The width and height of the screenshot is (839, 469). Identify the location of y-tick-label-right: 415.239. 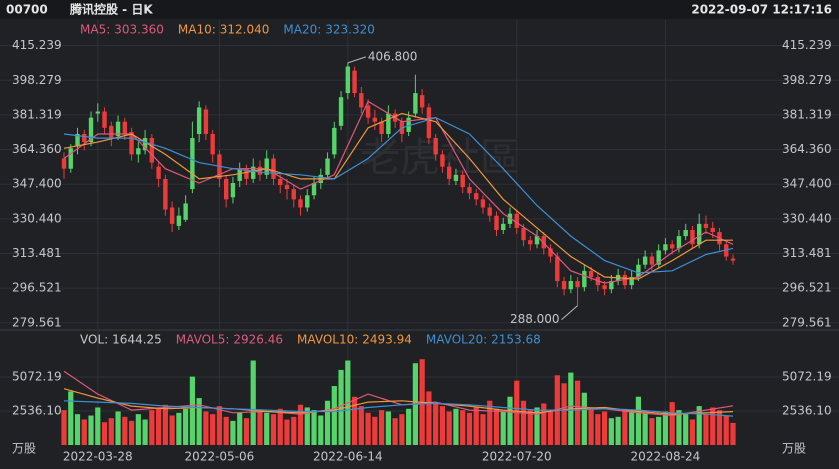
(807, 45).